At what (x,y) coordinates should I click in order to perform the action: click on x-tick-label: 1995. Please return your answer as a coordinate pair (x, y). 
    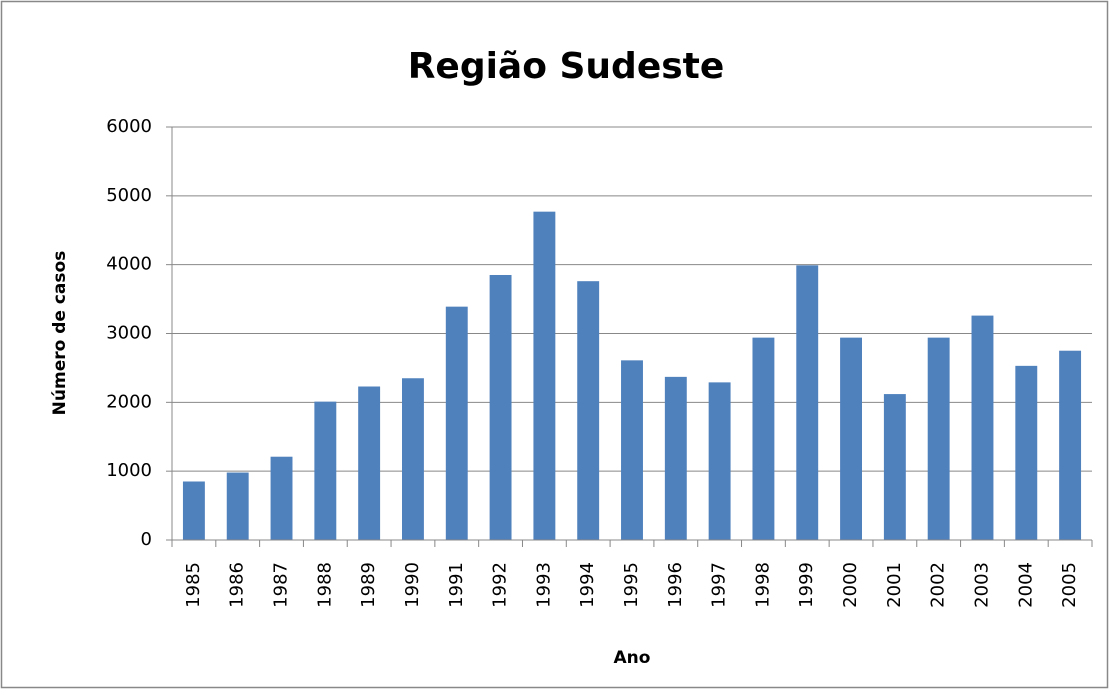
    Looking at the image, I should click on (631, 585).